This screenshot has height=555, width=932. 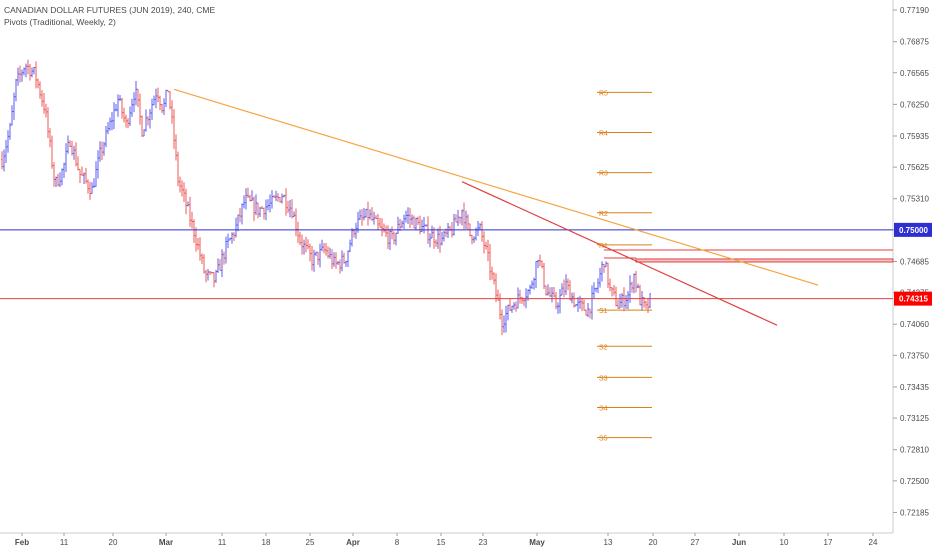 I want to click on time-tick-label: 25, so click(x=310, y=542).